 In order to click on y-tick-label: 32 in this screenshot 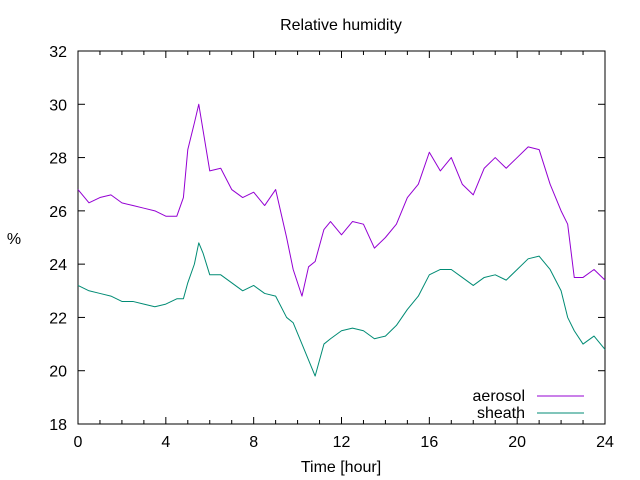, I will do `click(58, 52)`.